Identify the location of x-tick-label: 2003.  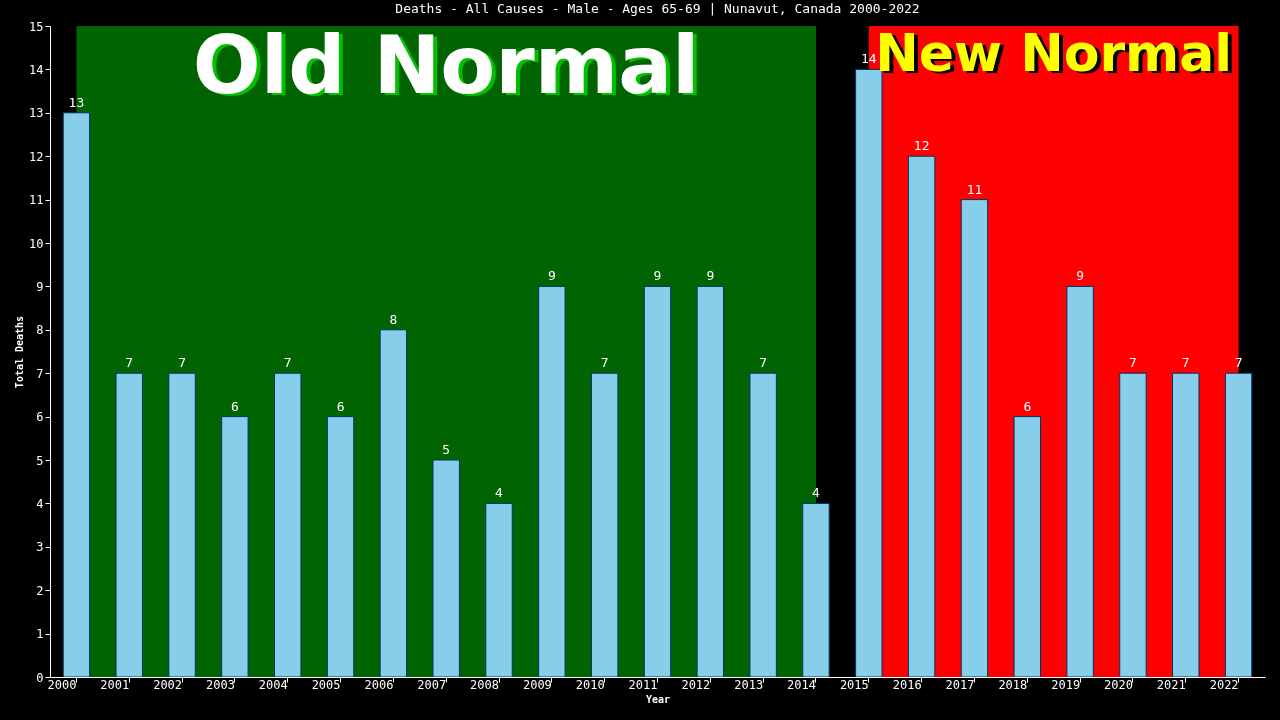
(220, 684).